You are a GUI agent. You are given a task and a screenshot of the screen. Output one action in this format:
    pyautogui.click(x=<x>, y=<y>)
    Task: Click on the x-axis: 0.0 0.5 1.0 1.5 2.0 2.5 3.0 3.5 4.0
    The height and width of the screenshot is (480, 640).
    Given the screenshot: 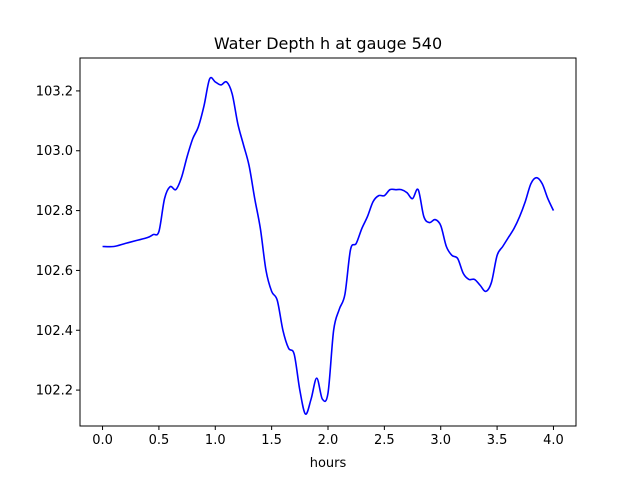 What is the action you would take?
    pyautogui.click(x=328, y=437)
    